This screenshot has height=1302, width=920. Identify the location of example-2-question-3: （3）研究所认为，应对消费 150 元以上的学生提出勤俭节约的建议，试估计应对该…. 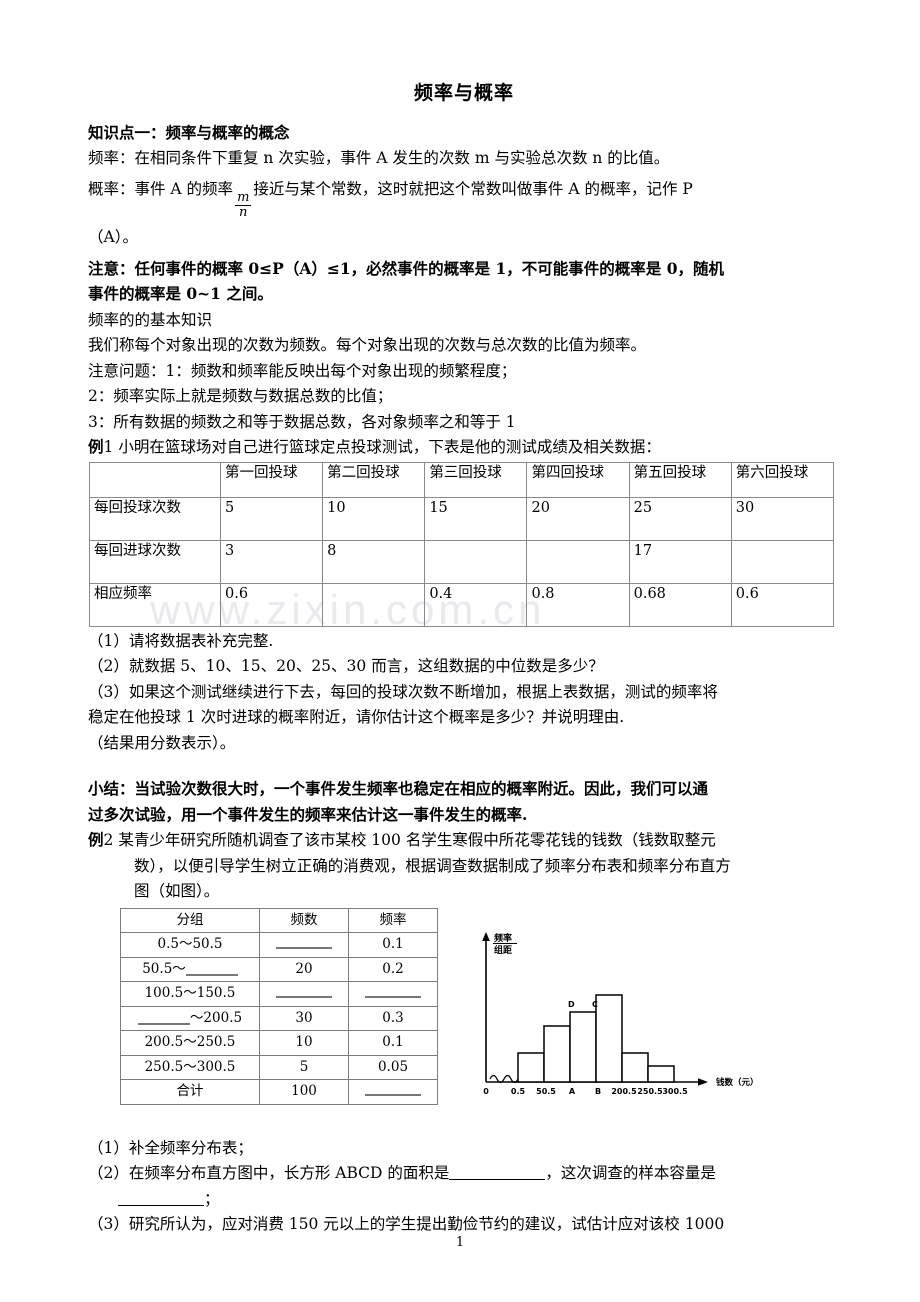
(406, 1224).